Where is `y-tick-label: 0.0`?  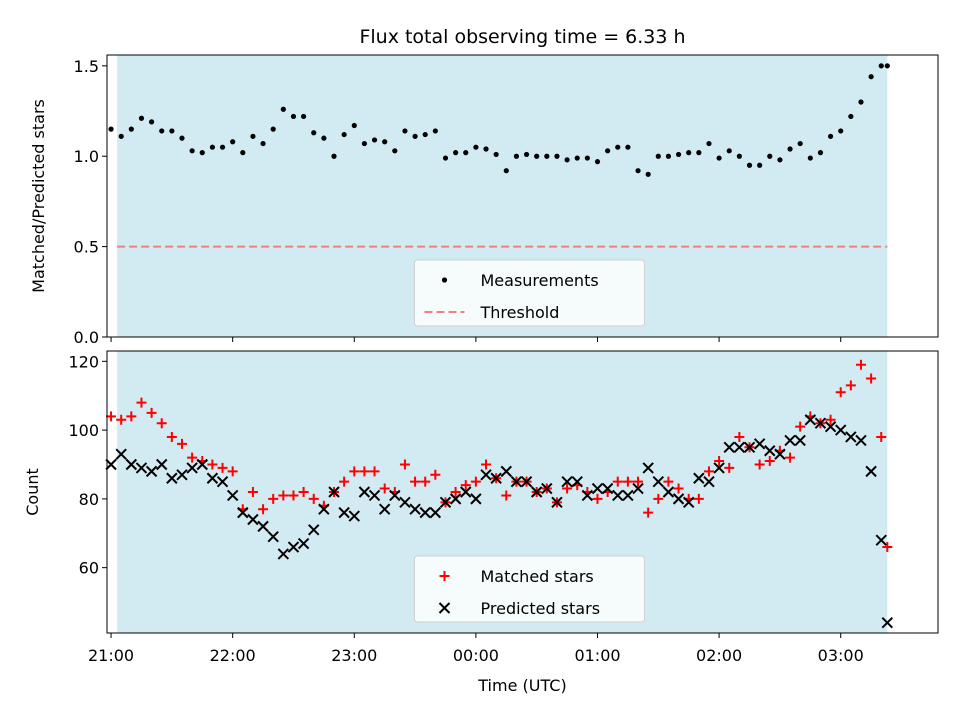
y-tick-label: 0.0 is located at coordinates (86, 337).